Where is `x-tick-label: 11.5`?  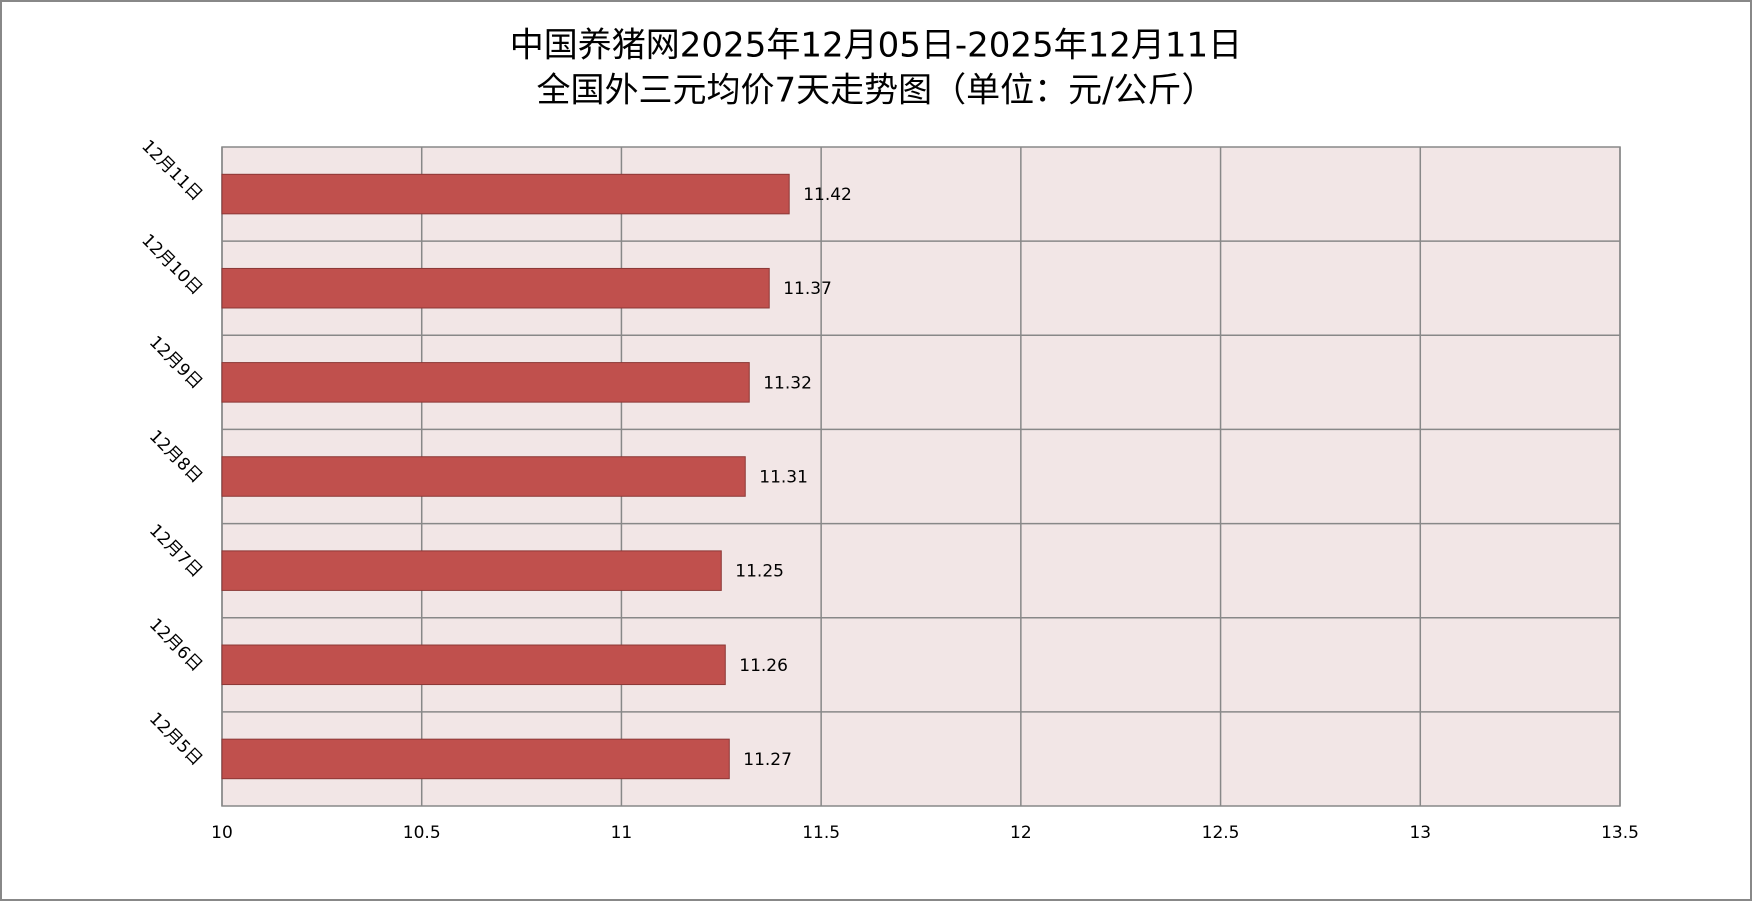
x-tick-label: 11.5 is located at coordinates (821, 833).